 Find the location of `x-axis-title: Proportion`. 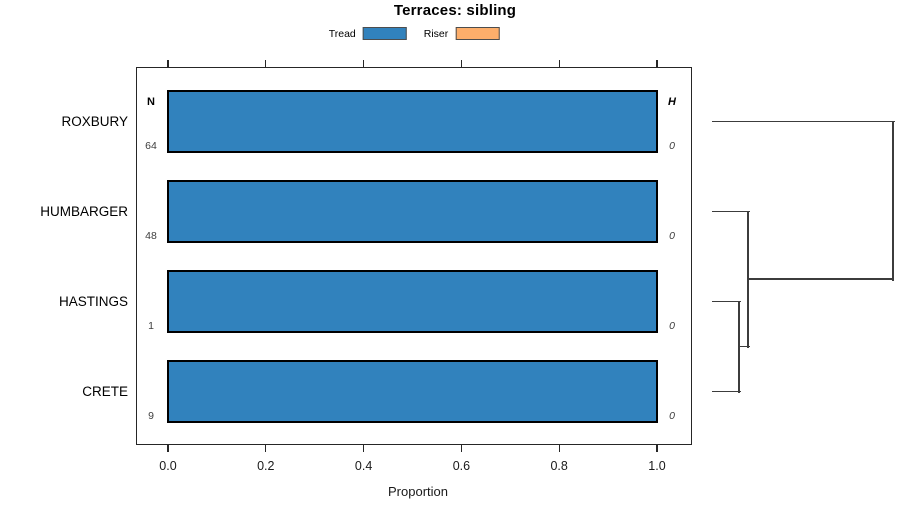

x-axis-title: Proportion is located at coordinates (418, 491).